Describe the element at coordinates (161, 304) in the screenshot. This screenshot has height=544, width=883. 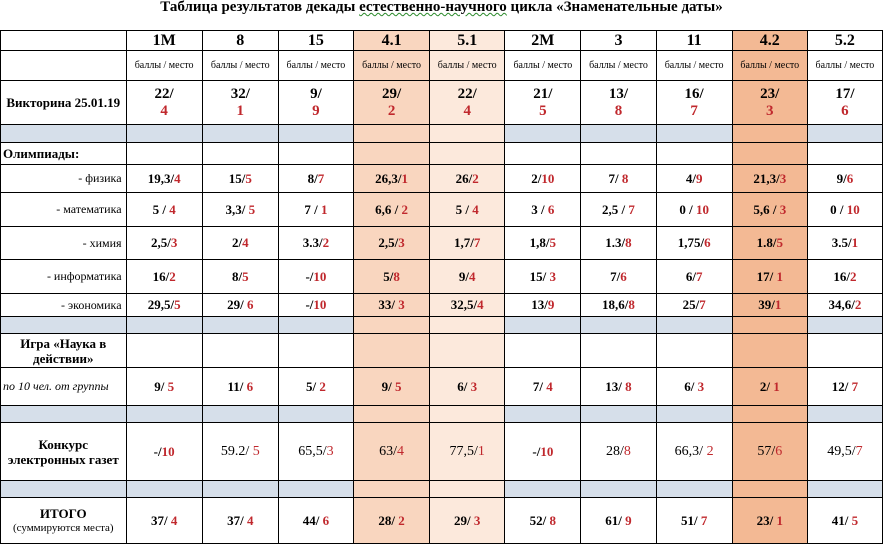
I see `score-value: 29,5/` at that location.